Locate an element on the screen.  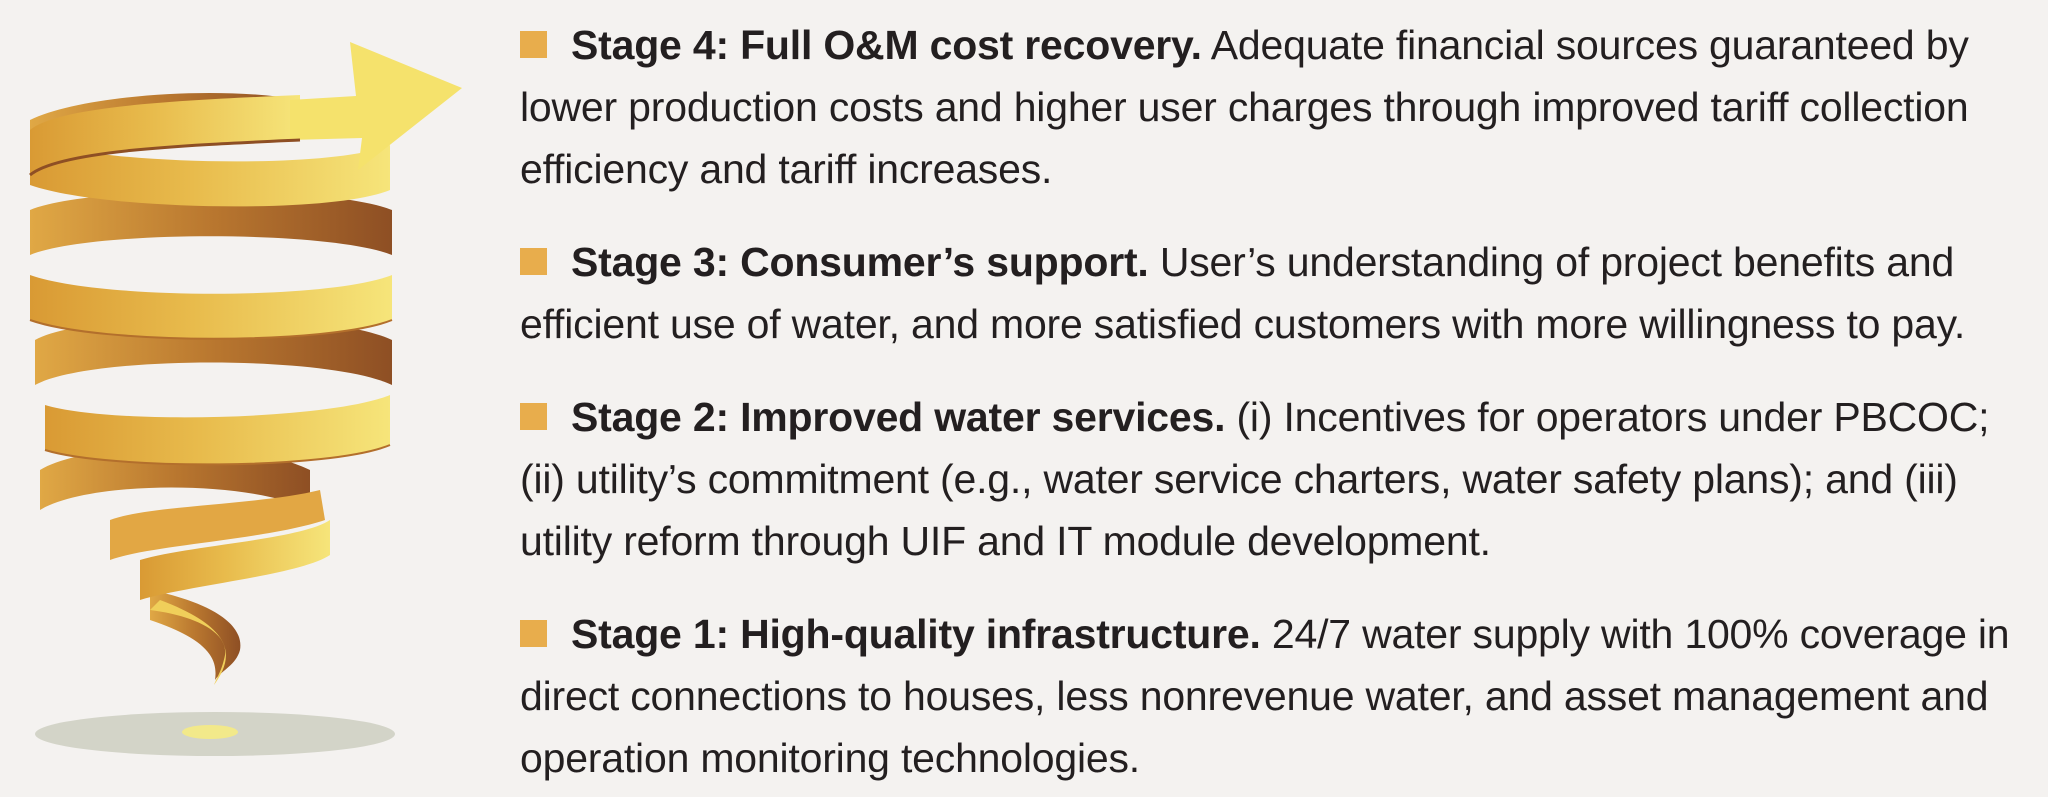
stage-2-title: Stage 2: Improved water services. is located at coordinates (898, 417).